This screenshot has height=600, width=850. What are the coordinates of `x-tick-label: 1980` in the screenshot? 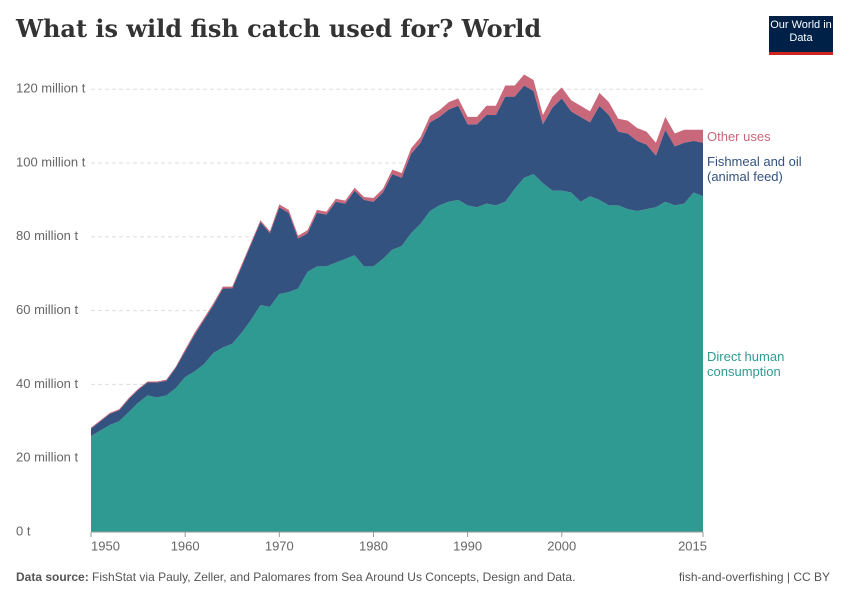 It's located at (373, 545).